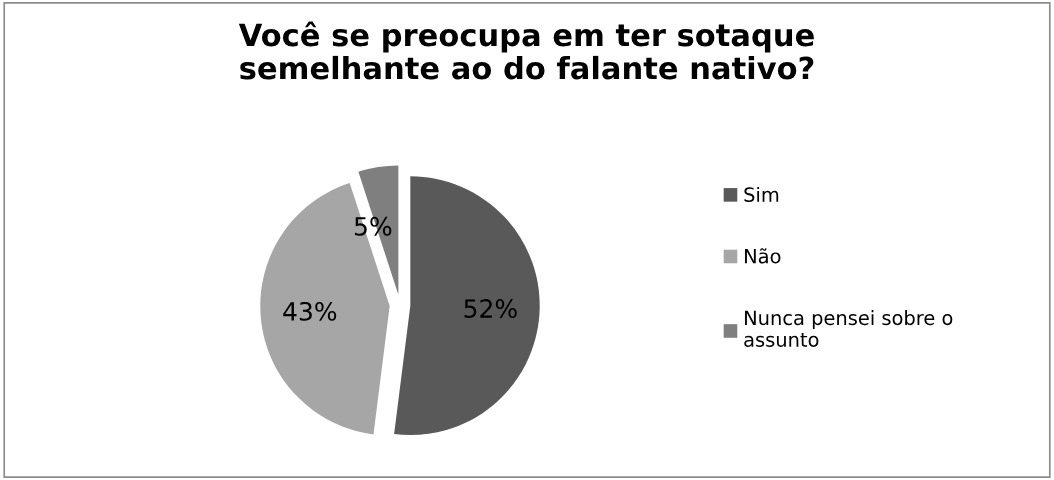 The height and width of the screenshot is (480, 1054). I want to click on legend-label: Sim, so click(761, 194).